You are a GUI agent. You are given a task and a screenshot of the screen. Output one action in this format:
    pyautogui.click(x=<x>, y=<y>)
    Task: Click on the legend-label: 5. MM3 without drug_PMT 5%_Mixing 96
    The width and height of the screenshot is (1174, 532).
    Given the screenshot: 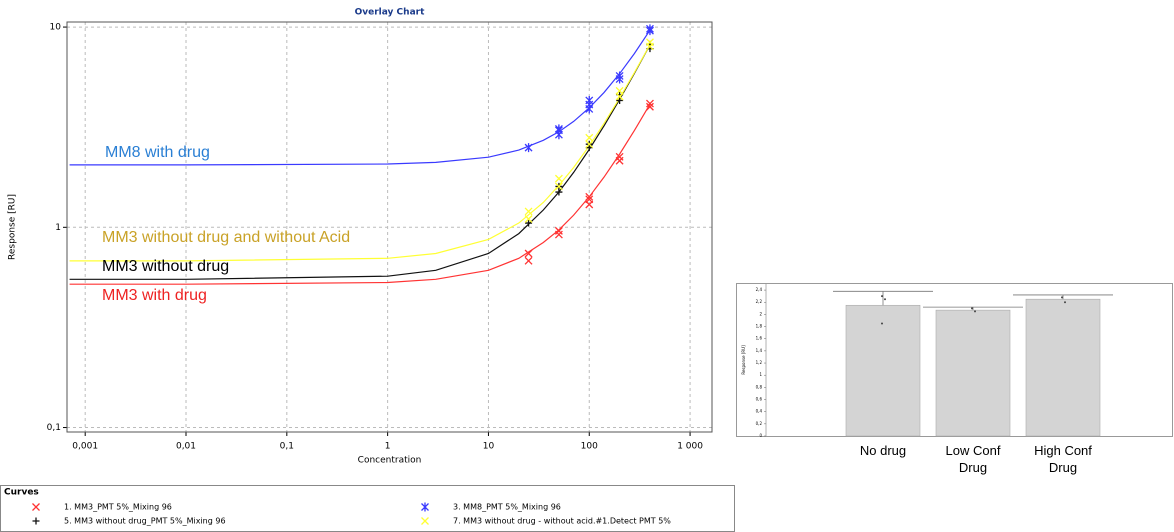 What is the action you would take?
    pyautogui.click(x=145, y=521)
    